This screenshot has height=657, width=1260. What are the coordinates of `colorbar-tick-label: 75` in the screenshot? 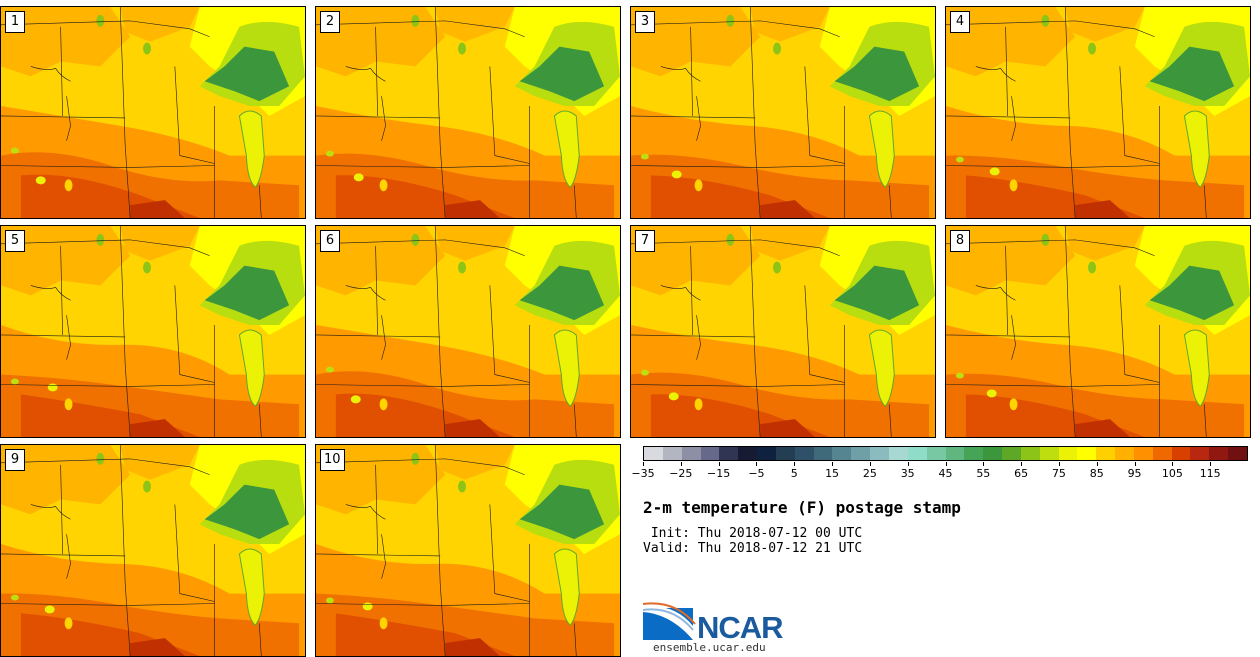 It's located at (1058, 473).